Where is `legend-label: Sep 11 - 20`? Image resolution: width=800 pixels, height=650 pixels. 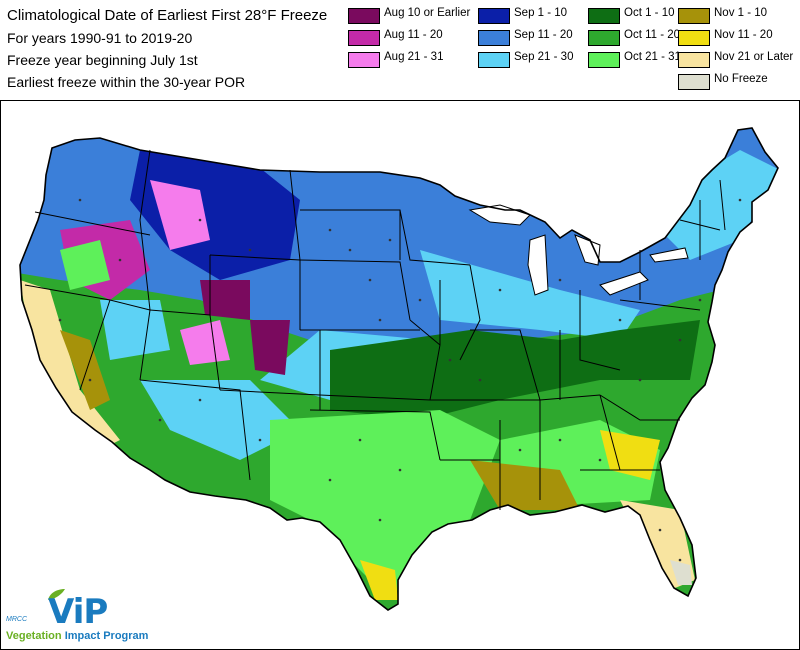
legend-label: Sep 11 - 20 is located at coordinates (543, 35).